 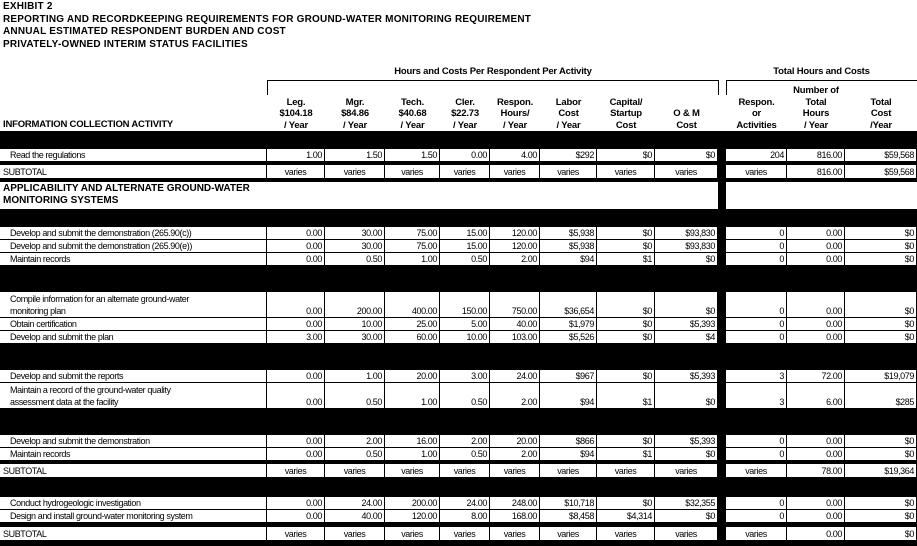 What do you see at coordinates (880, 376) in the screenshot?
I see `total-cell: $19,079` at bounding box center [880, 376].